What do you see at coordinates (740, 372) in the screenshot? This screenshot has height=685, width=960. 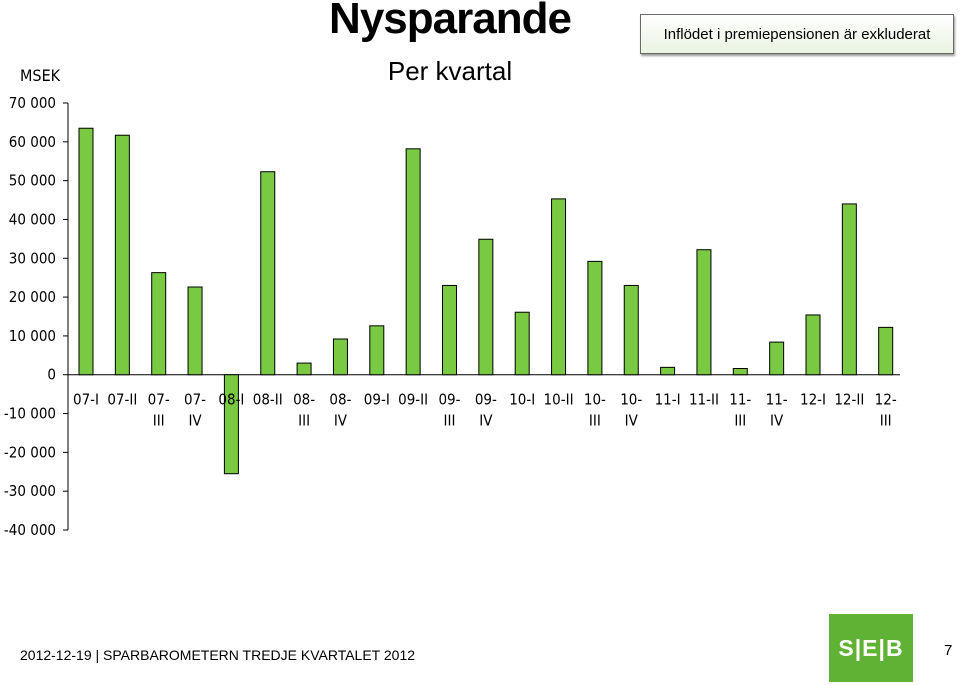 I see `bar-11-III` at bounding box center [740, 372].